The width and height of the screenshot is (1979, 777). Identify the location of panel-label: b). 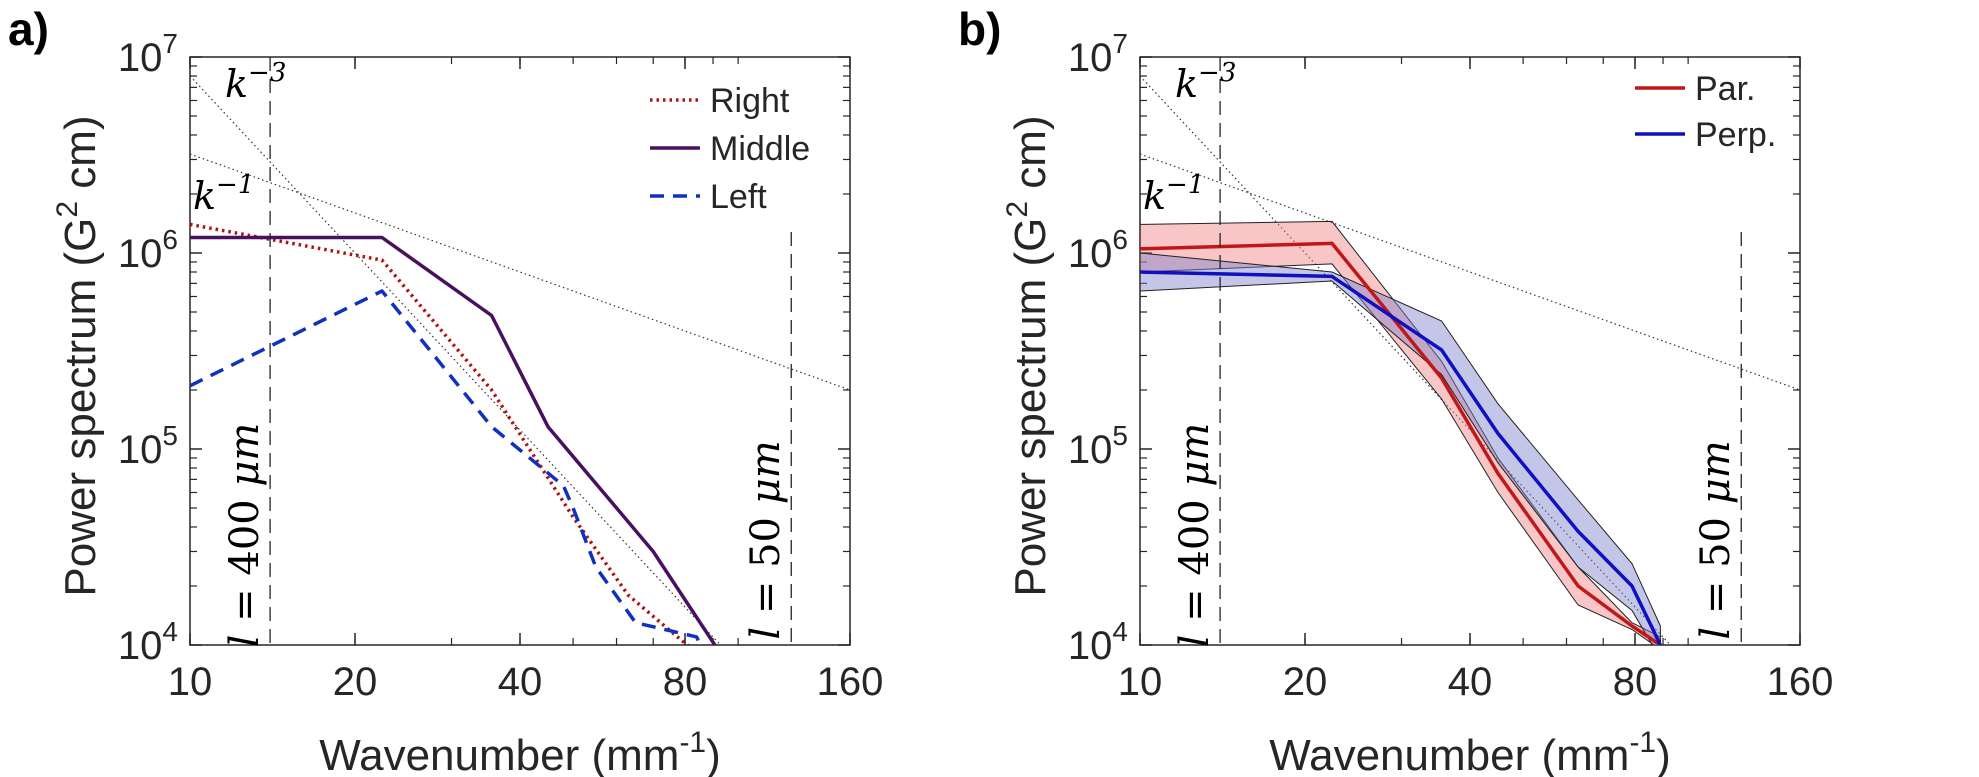
(979, 29).